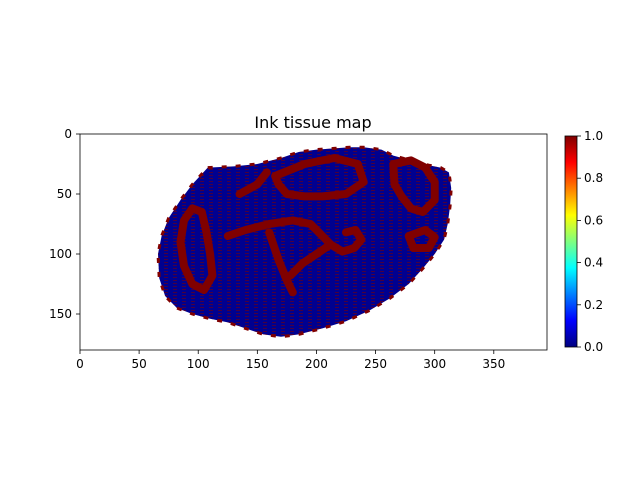 The image size is (640, 480). I want to click on colorbar-tick-label: 1.0, so click(593, 136).